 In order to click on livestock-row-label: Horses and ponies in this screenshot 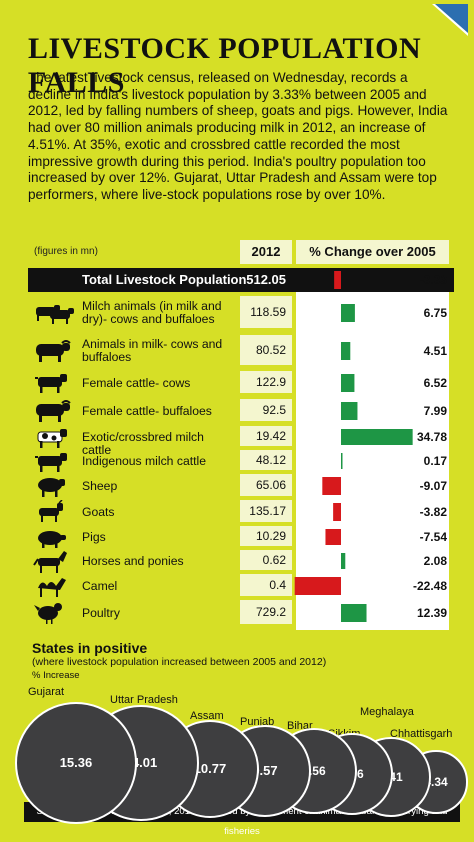, I will do `click(133, 560)`.